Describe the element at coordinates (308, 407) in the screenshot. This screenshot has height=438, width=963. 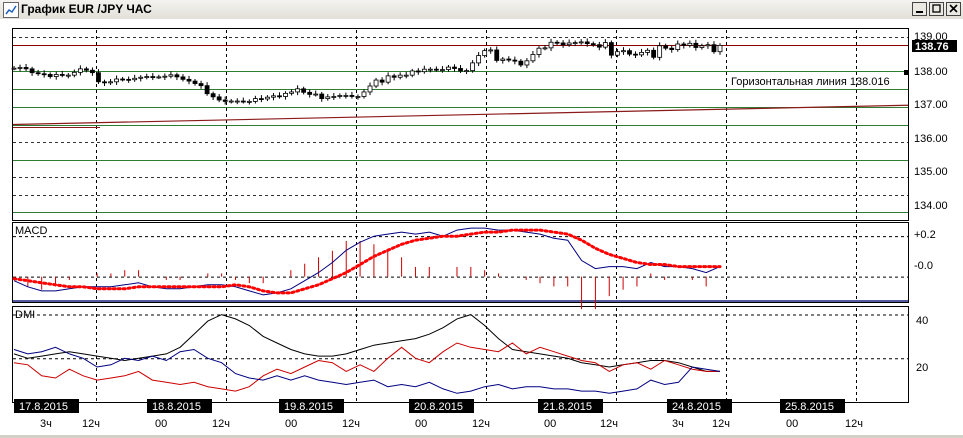
I see `date-label: 19.8.2015` at that location.